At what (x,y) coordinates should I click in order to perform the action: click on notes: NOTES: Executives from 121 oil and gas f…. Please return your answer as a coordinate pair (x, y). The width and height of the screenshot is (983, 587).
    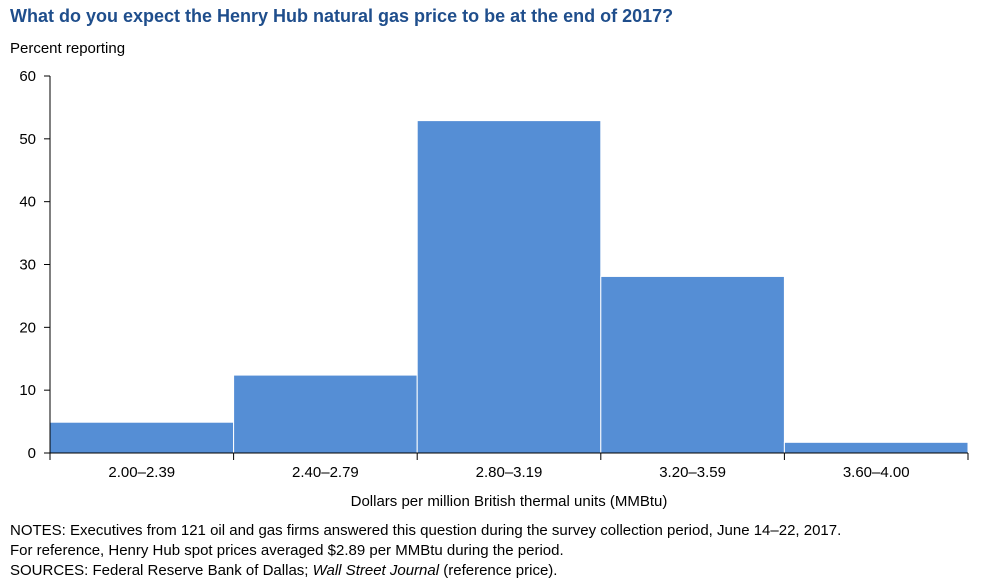
    Looking at the image, I should click on (425, 551).